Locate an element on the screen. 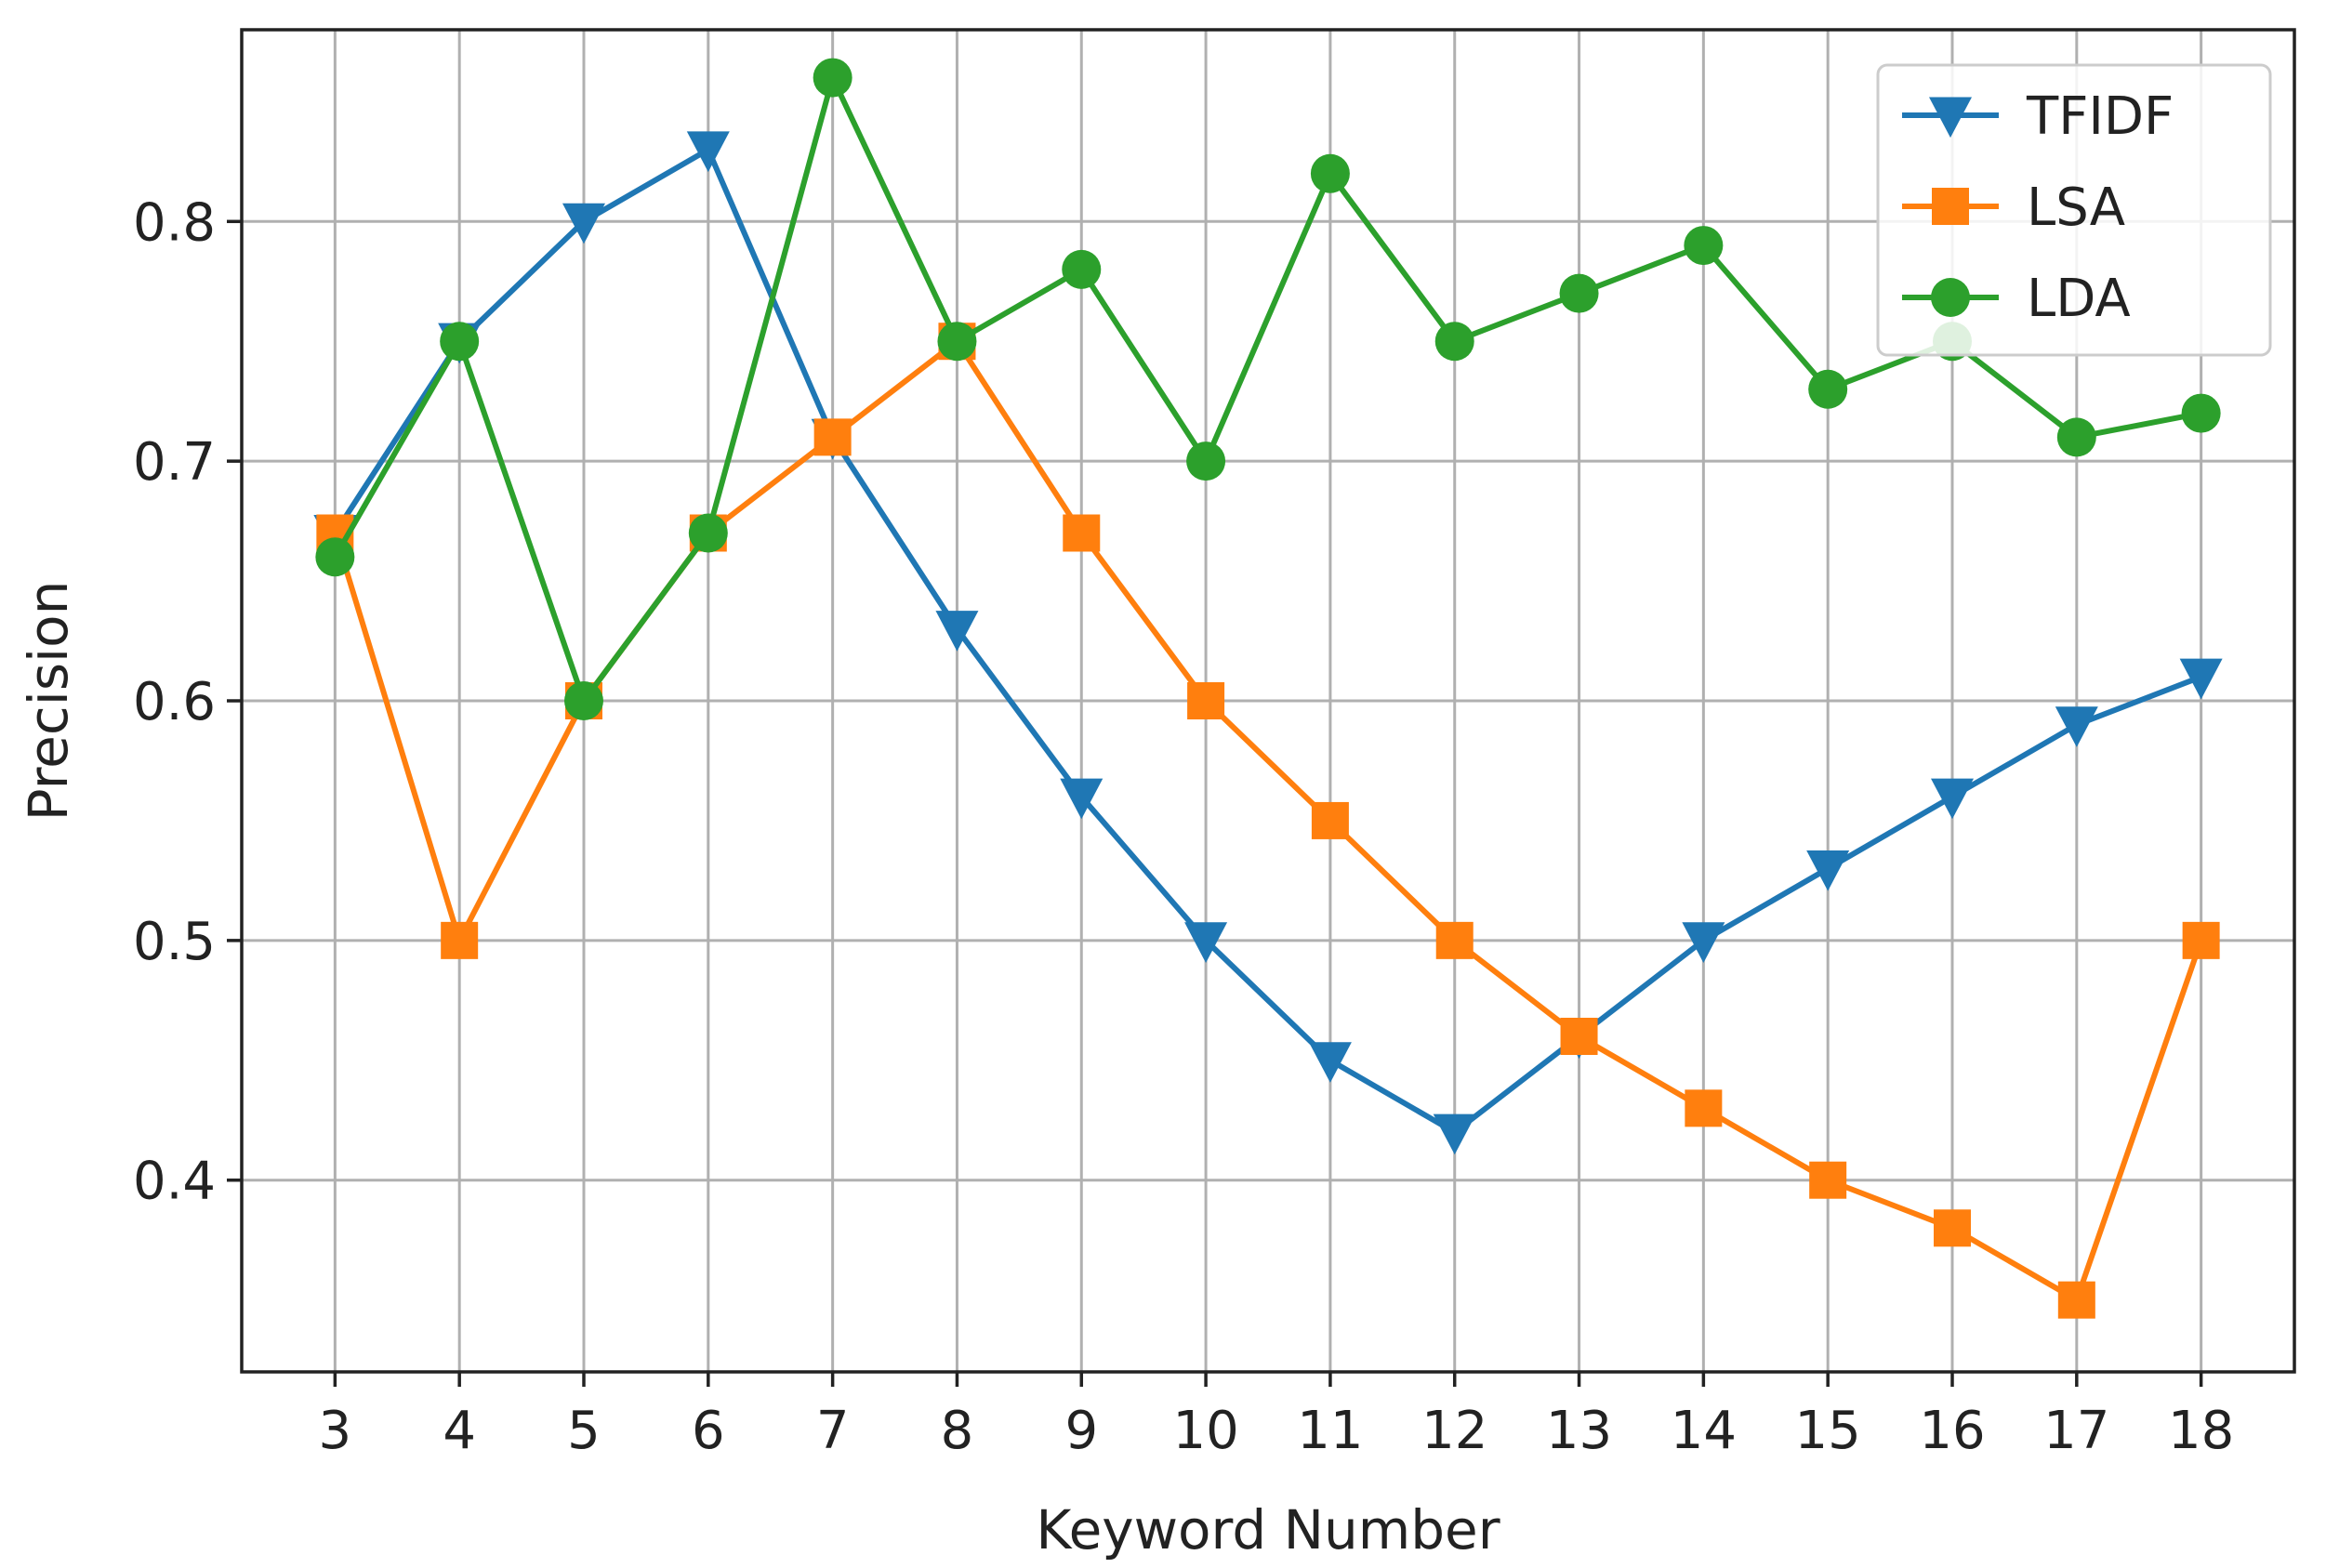  x-tick-label: 12 is located at coordinates (1454, 1431).